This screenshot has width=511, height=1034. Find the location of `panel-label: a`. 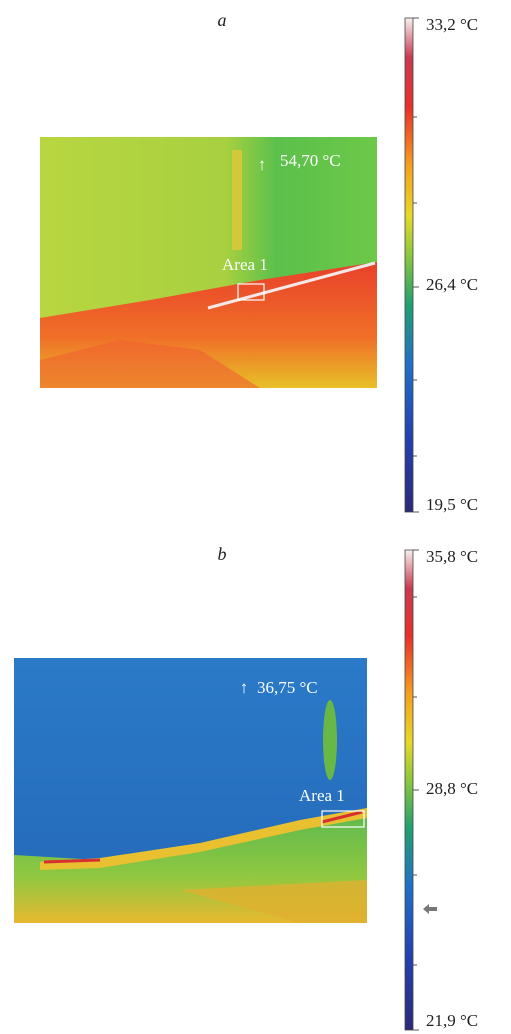

panel-label: a is located at coordinates (222, 20).